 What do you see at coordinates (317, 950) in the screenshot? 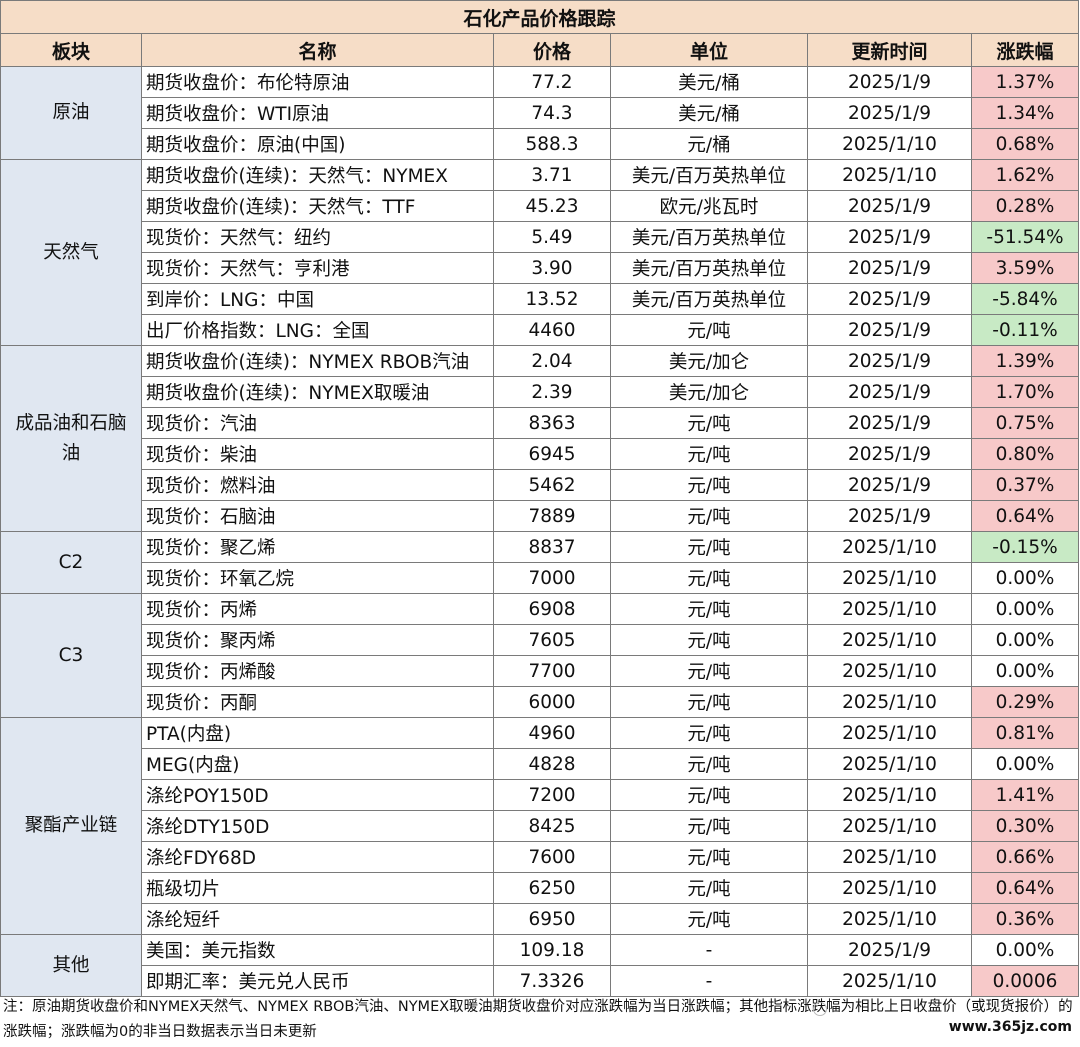
I see `name-cell: 美国：美元指数` at bounding box center [317, 950].